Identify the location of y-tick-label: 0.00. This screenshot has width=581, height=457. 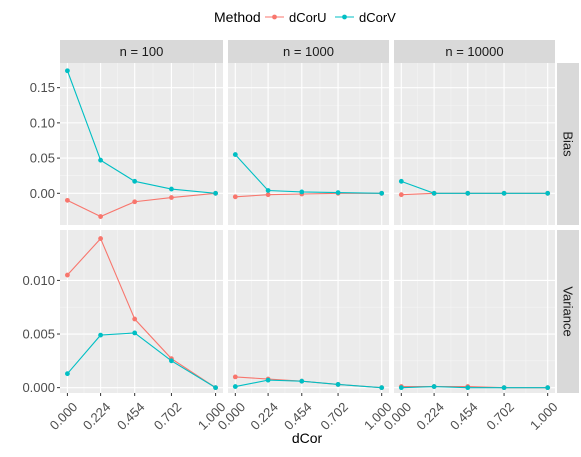
(42, 193).